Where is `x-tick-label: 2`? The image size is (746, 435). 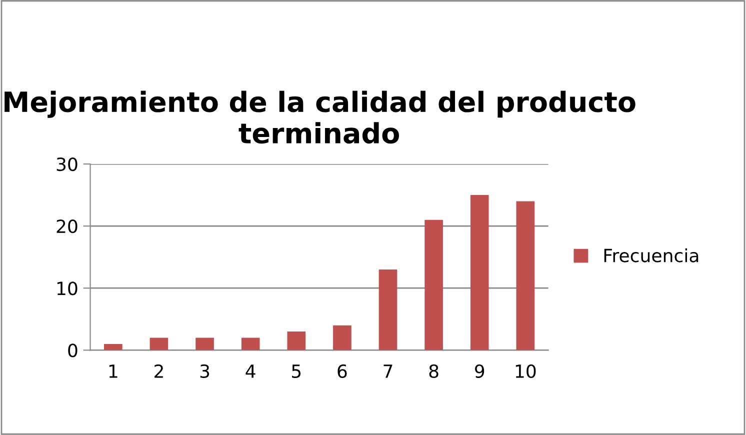
x-tick-label: 2 is located at coordinates (158, 371).